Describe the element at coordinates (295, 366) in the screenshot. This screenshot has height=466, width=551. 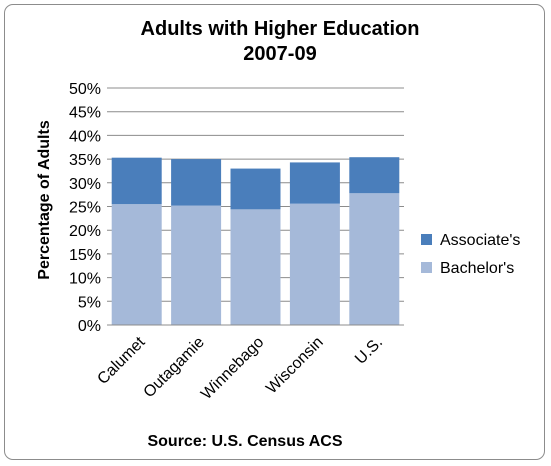
I see `x-tick-label: Wisconsin` at that location.